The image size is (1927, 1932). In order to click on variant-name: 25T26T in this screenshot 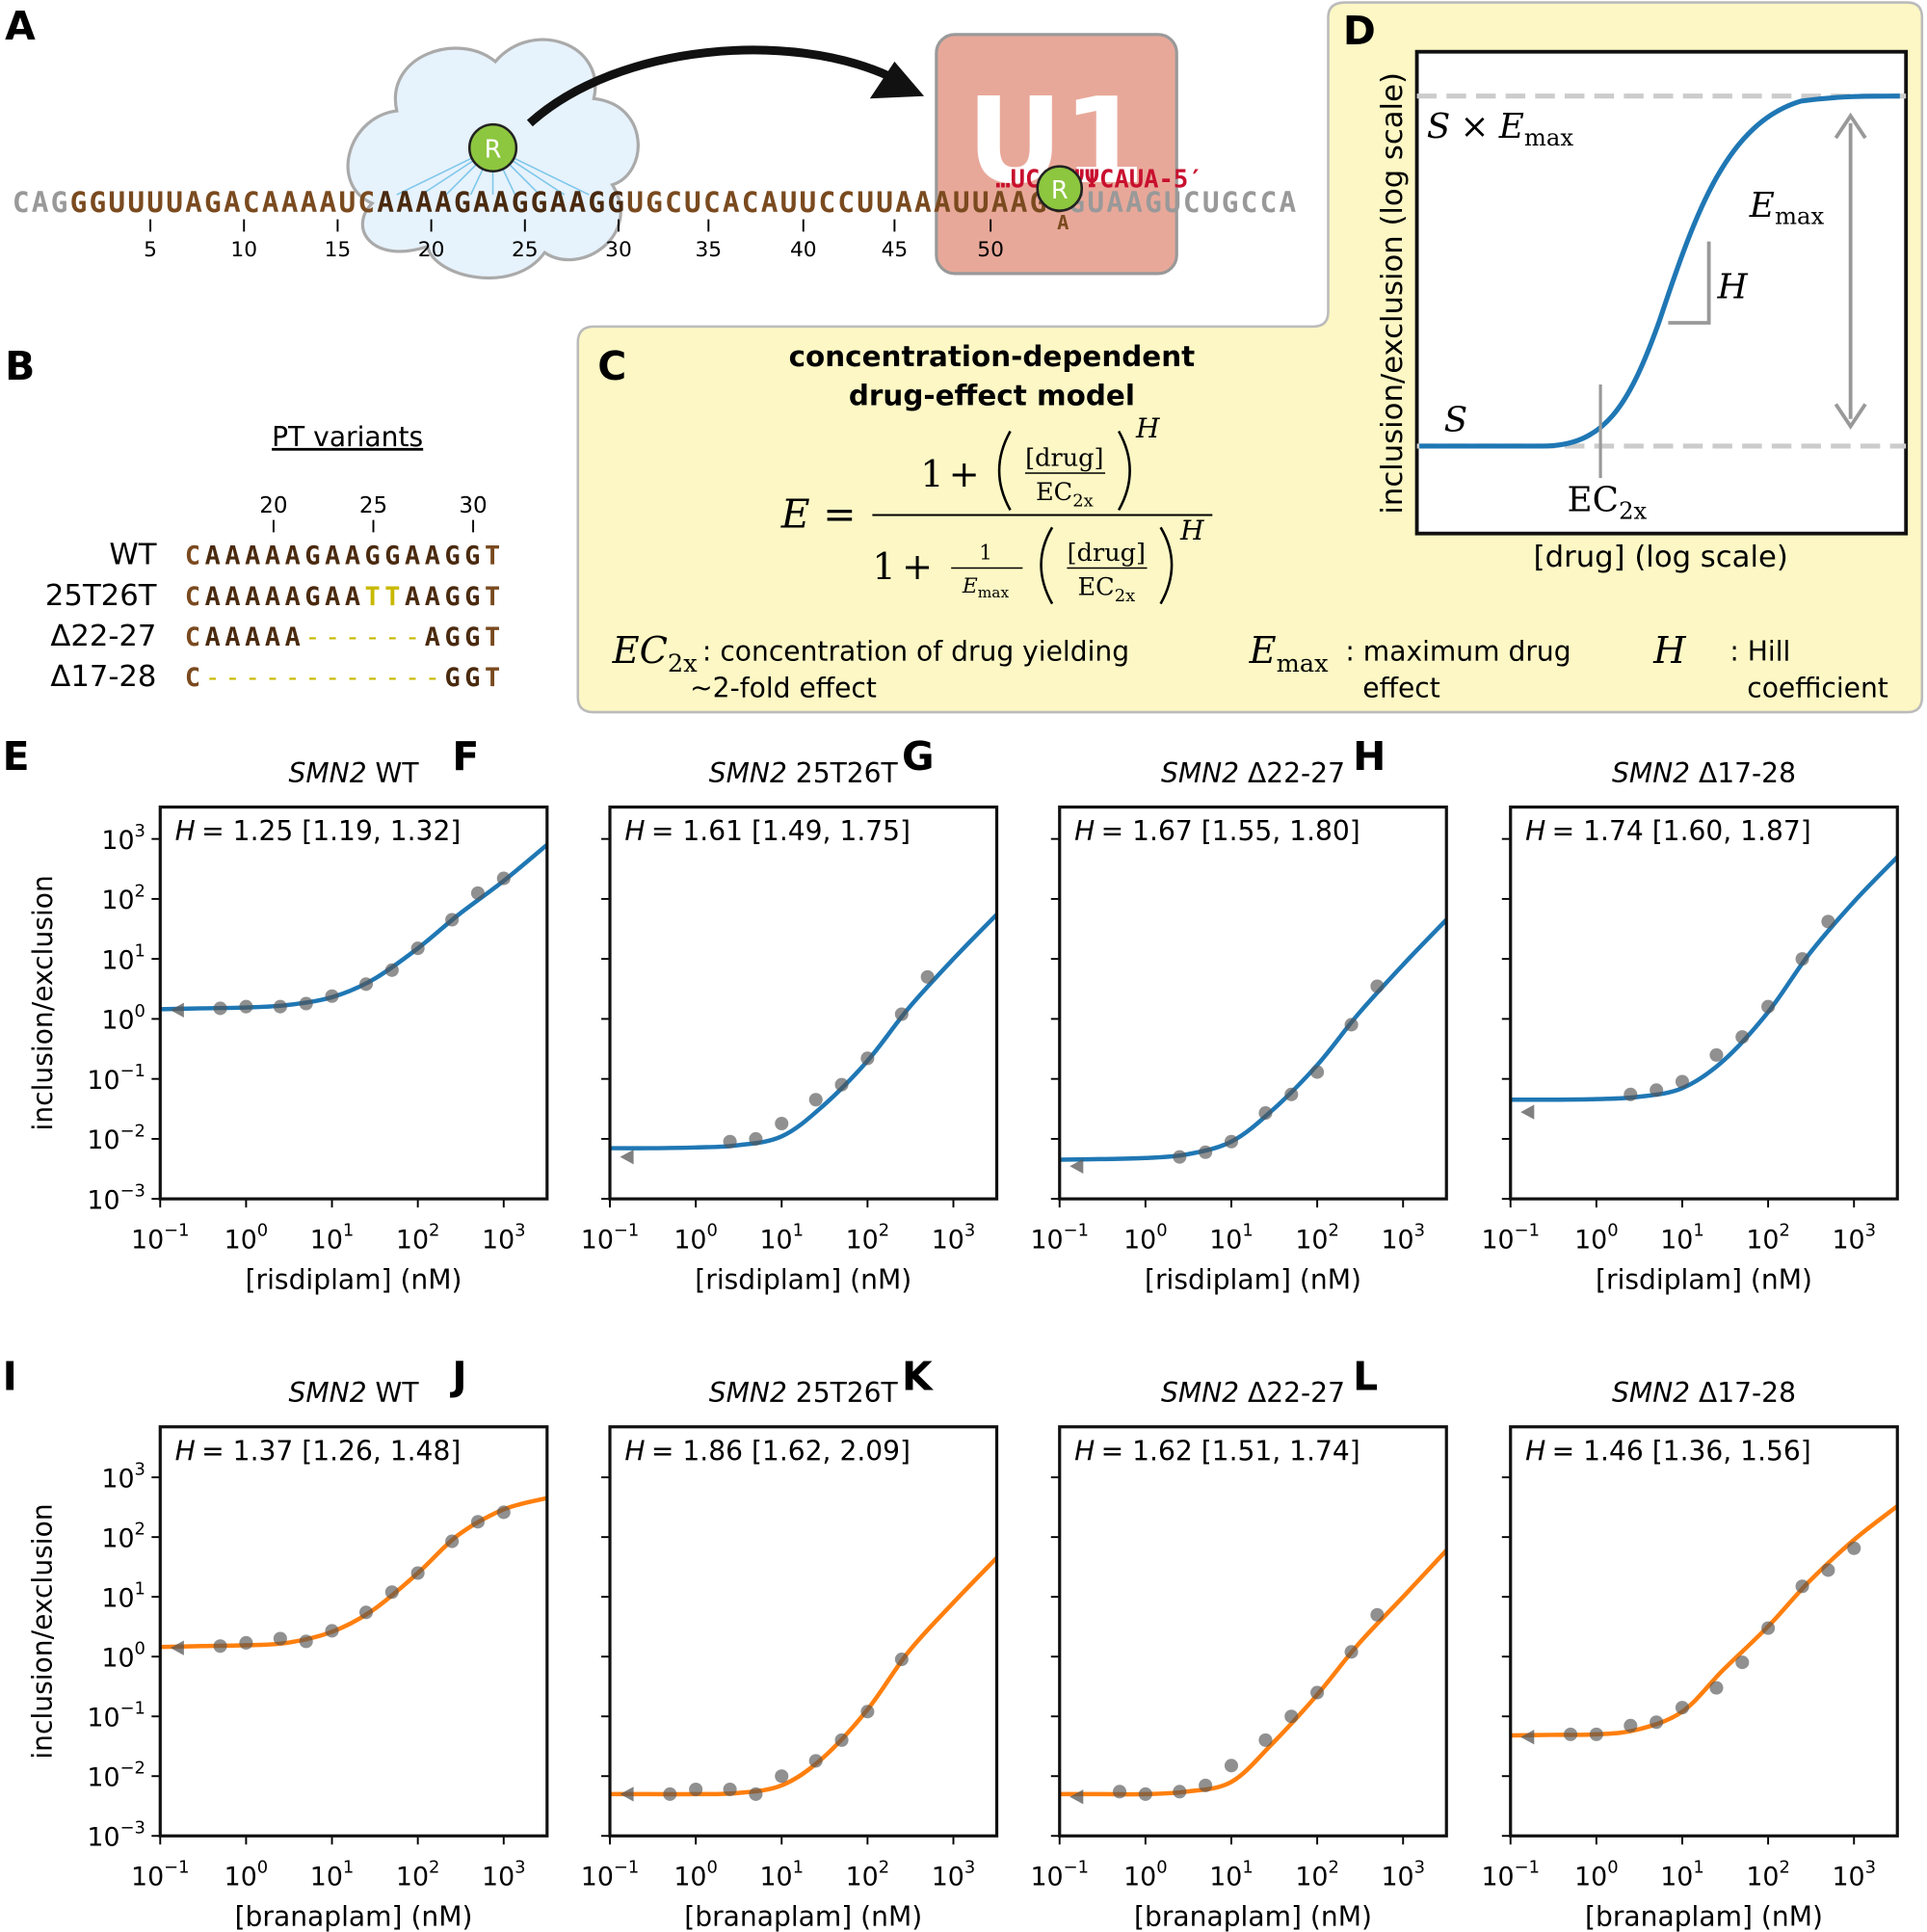, I will do `click(101, 596)`.